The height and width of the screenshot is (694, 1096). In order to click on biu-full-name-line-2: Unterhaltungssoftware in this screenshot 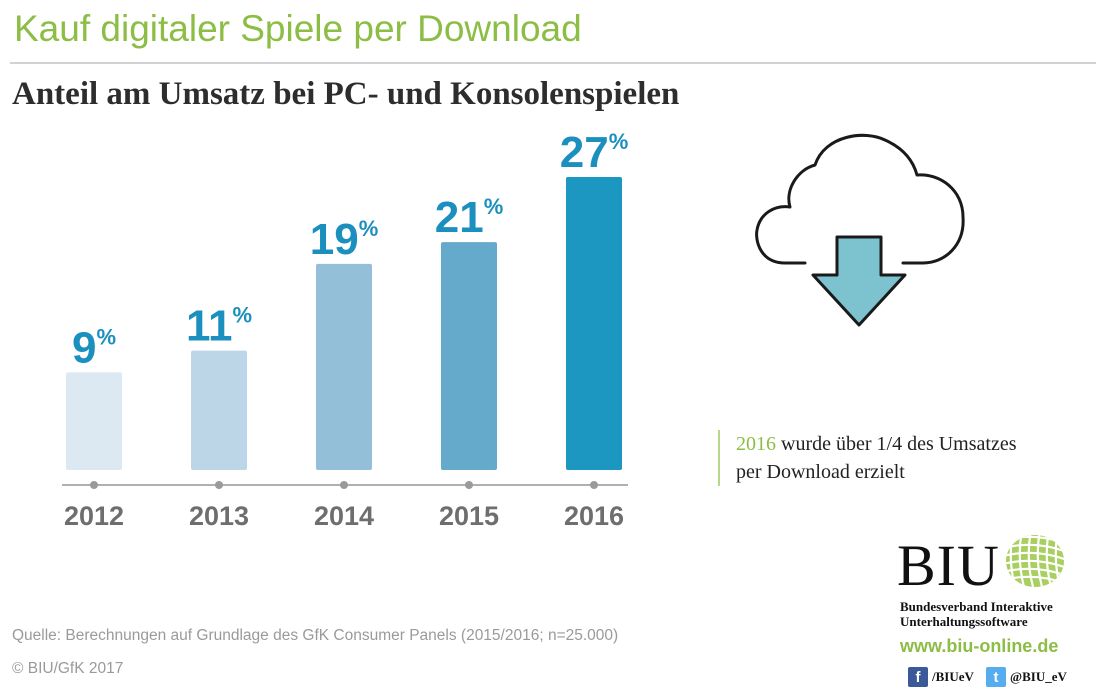, I will do `click(964, 621)`.